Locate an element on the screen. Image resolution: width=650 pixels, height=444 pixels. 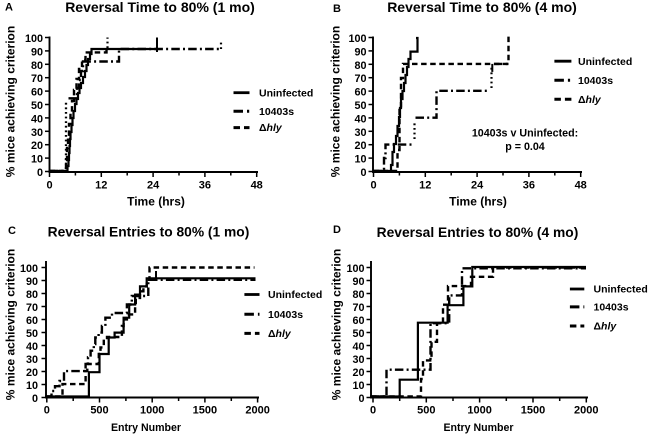
svg-text: Reversal Entries to 80% (1 mo) is located at coordinates (149, 232).